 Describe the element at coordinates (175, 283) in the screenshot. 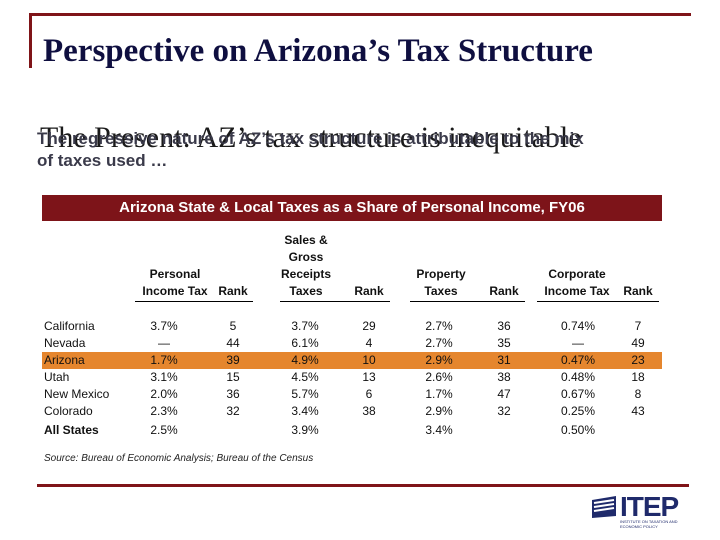

I see `header-personal-income-tax: Personal Income Tax` at that location.